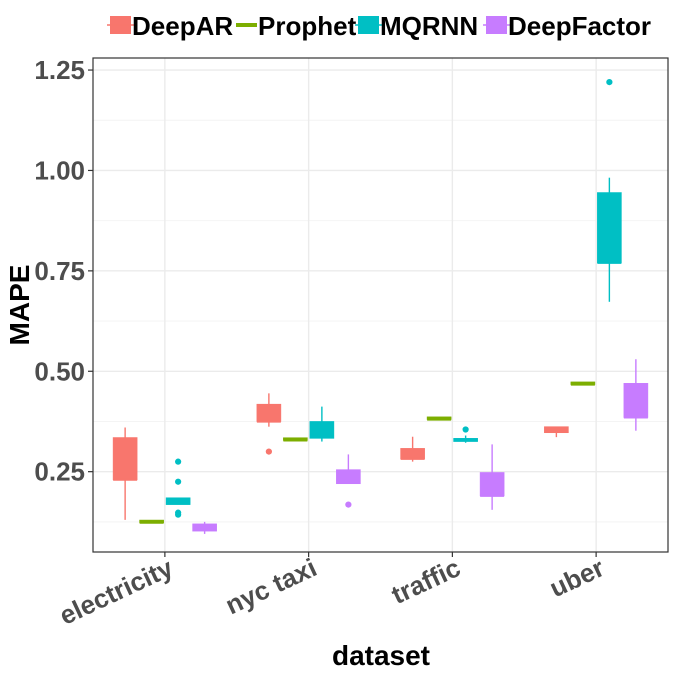 The height and width of the screenshot is (676, 676). Describe the element at coordinates (116, 591) in the screenshot. I see `x-tick-label: electricity` at that location.